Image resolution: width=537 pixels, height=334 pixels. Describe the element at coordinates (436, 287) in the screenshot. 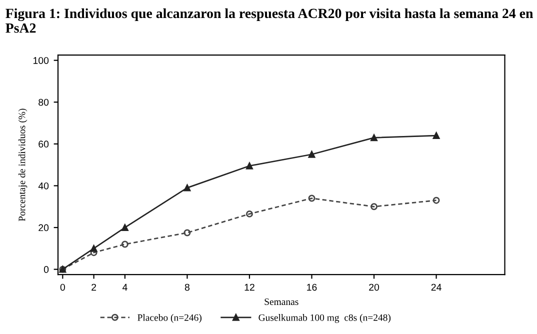

I see `x-tick-label: 24` at that location.